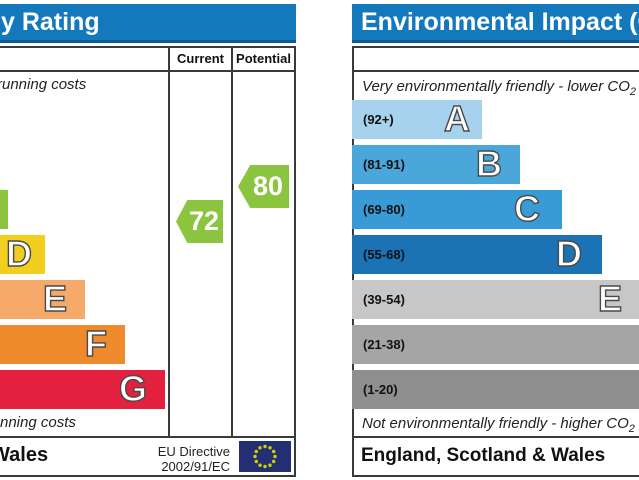 The width and height of the screenshot is (639, 480). What do you see at coordinates (384, 254) in the screenshot?
I see `band-range-d: (55-68)` at bounding box center [384, 254].